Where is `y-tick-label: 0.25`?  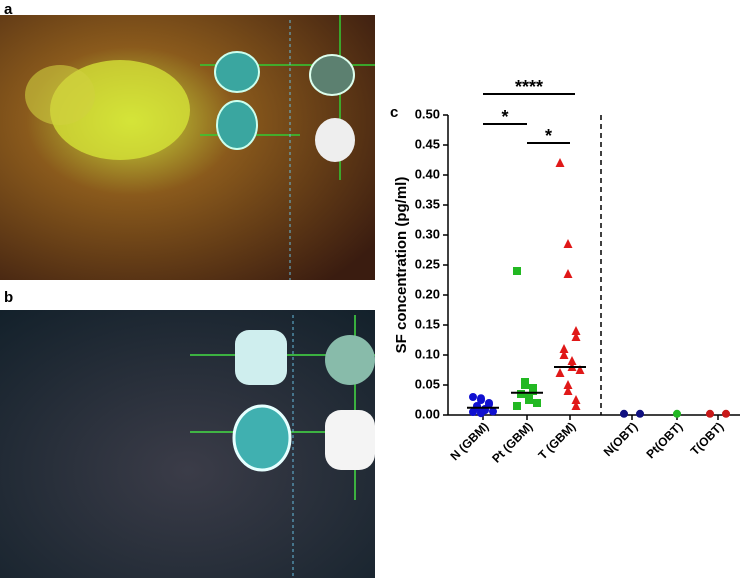
y-tick-label: 0.25 is located at coordinates (427, 263).